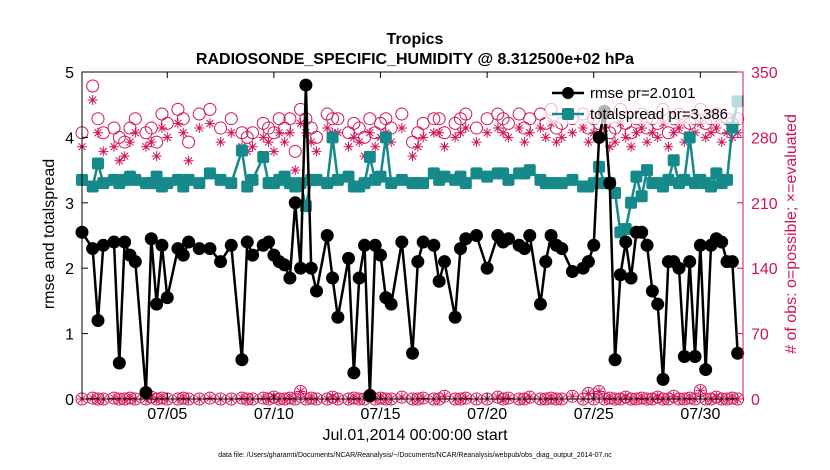  What do you see at coordinates (380, 414) in the screenshot?
I see `x-tick-label: 07/15` at bounding box center [380, 414].